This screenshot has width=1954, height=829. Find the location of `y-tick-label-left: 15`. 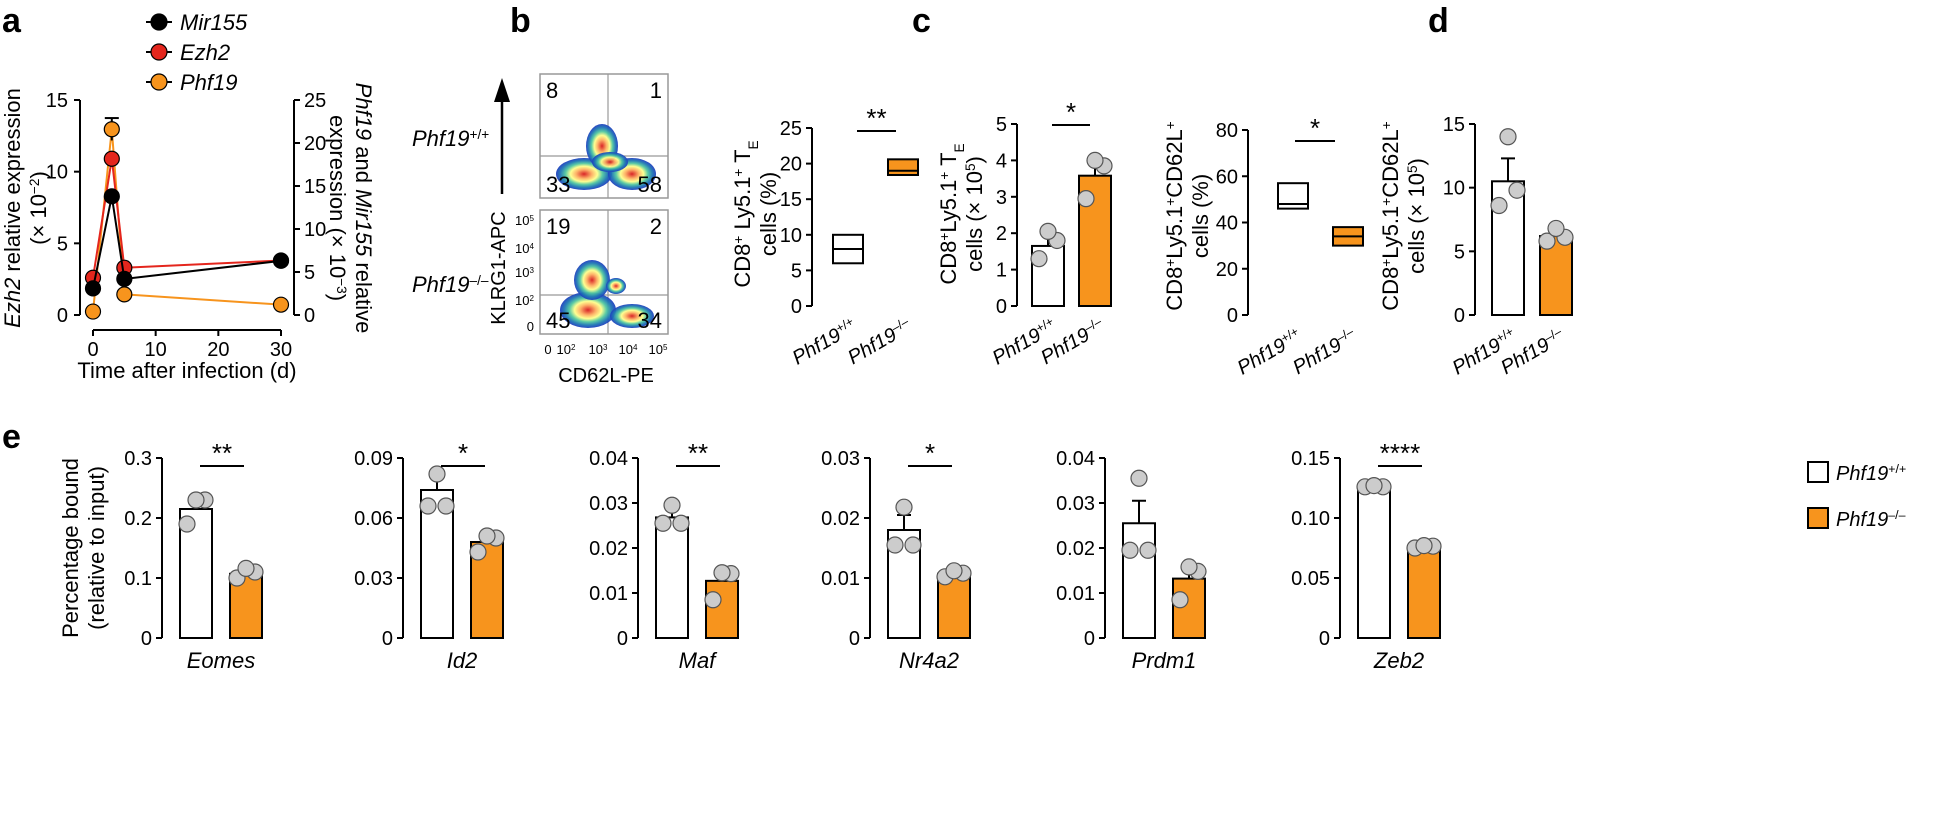

y-tick-label-left: 15 is located at coordinates (57, 101).